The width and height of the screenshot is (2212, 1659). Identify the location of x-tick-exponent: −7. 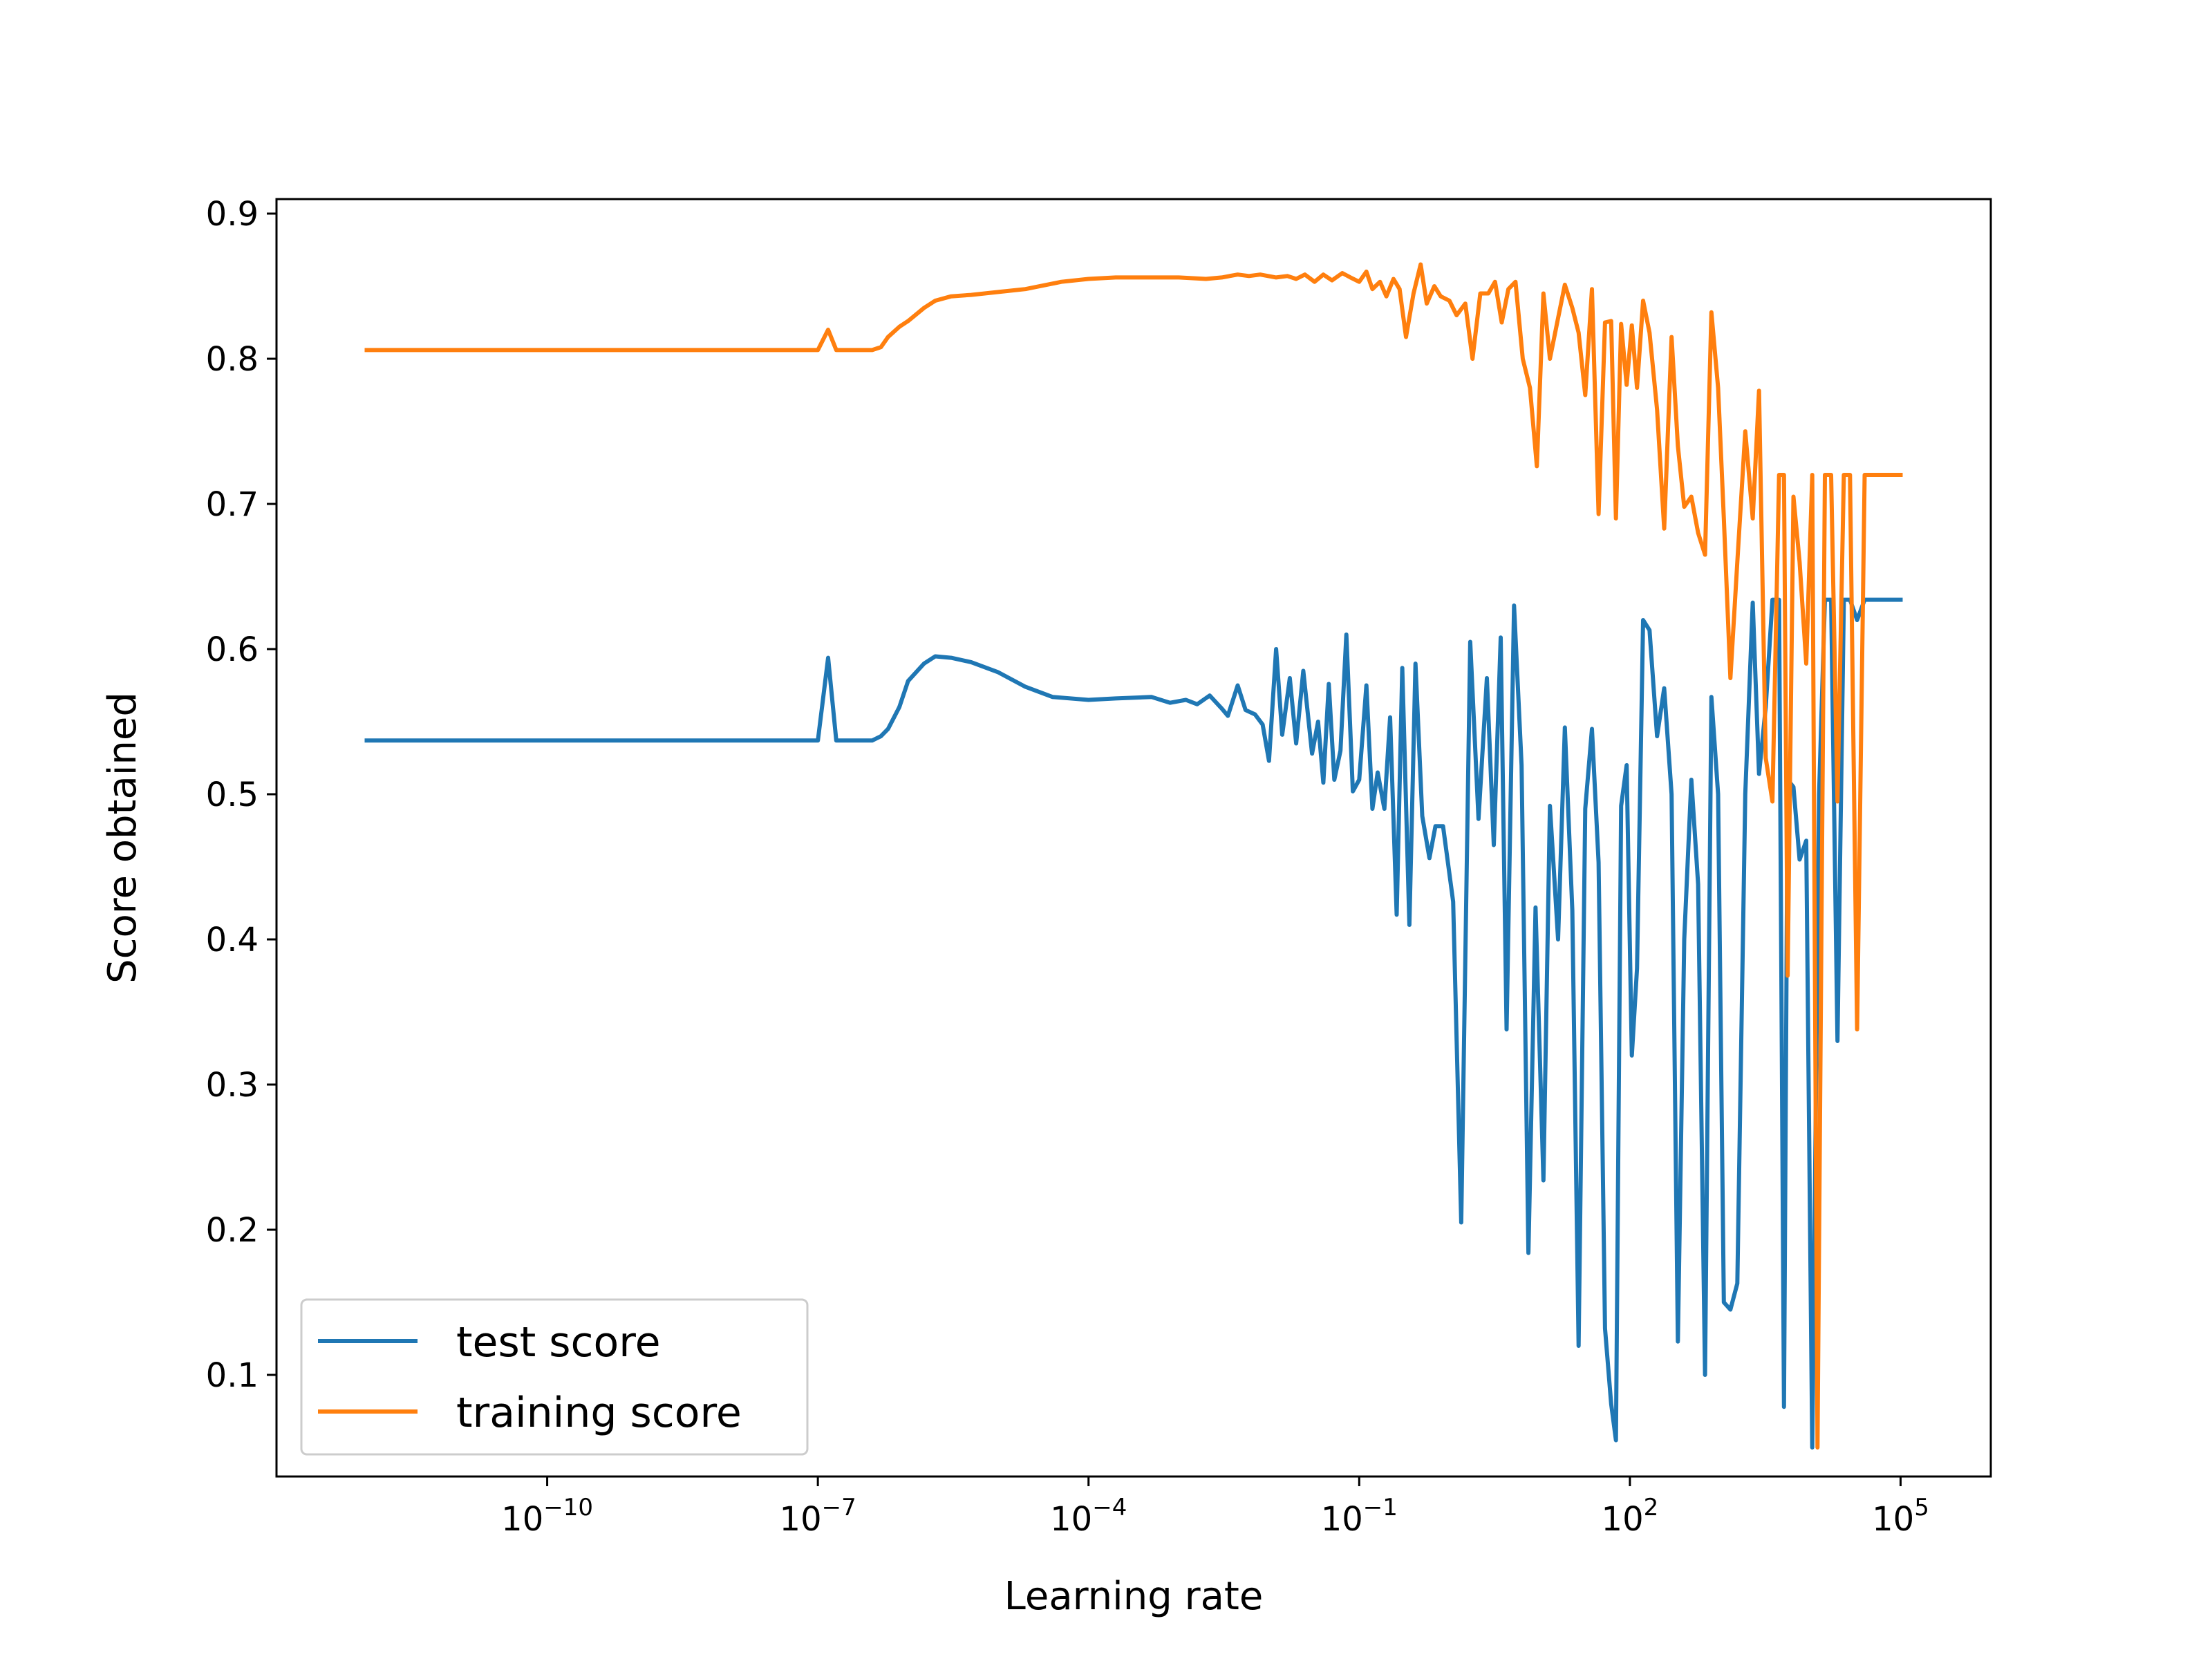
(839, 1507).